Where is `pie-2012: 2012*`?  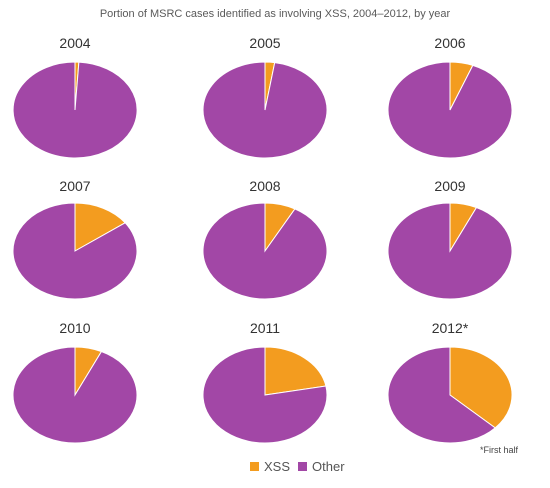
pie-2012: 2012* is located at coordinates (450, 382).